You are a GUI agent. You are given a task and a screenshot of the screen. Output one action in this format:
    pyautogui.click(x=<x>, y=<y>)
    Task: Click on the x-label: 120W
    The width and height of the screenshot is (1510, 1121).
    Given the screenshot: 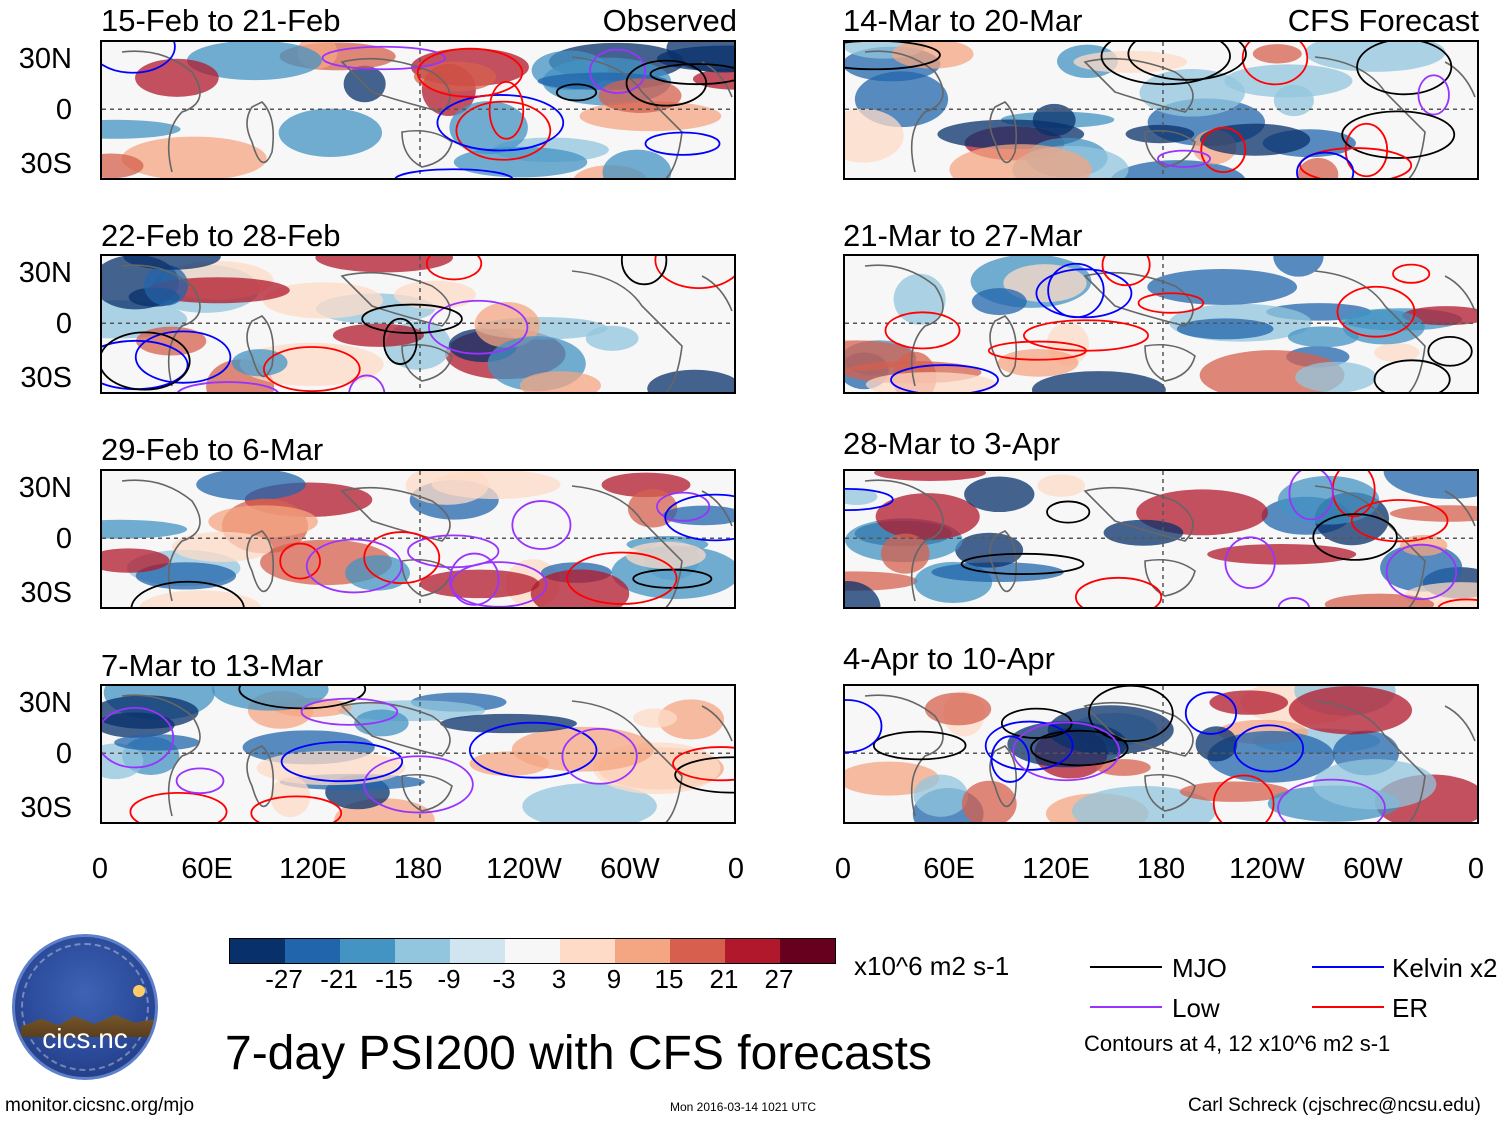 What is the action you would take?
    pyautogui.click(x=1267, y=869)
    